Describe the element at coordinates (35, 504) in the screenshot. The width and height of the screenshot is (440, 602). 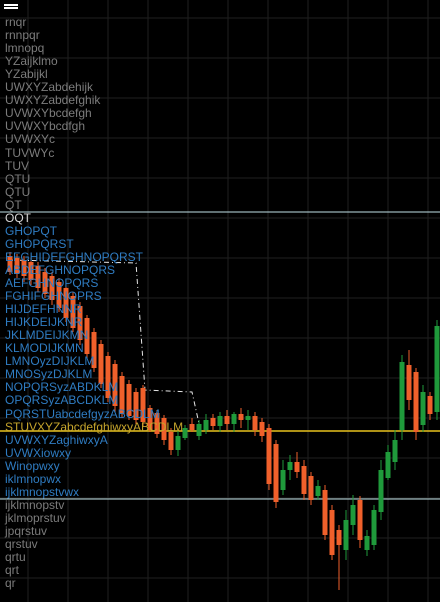
I see `profile-label: ijklmnopstv` at that location.